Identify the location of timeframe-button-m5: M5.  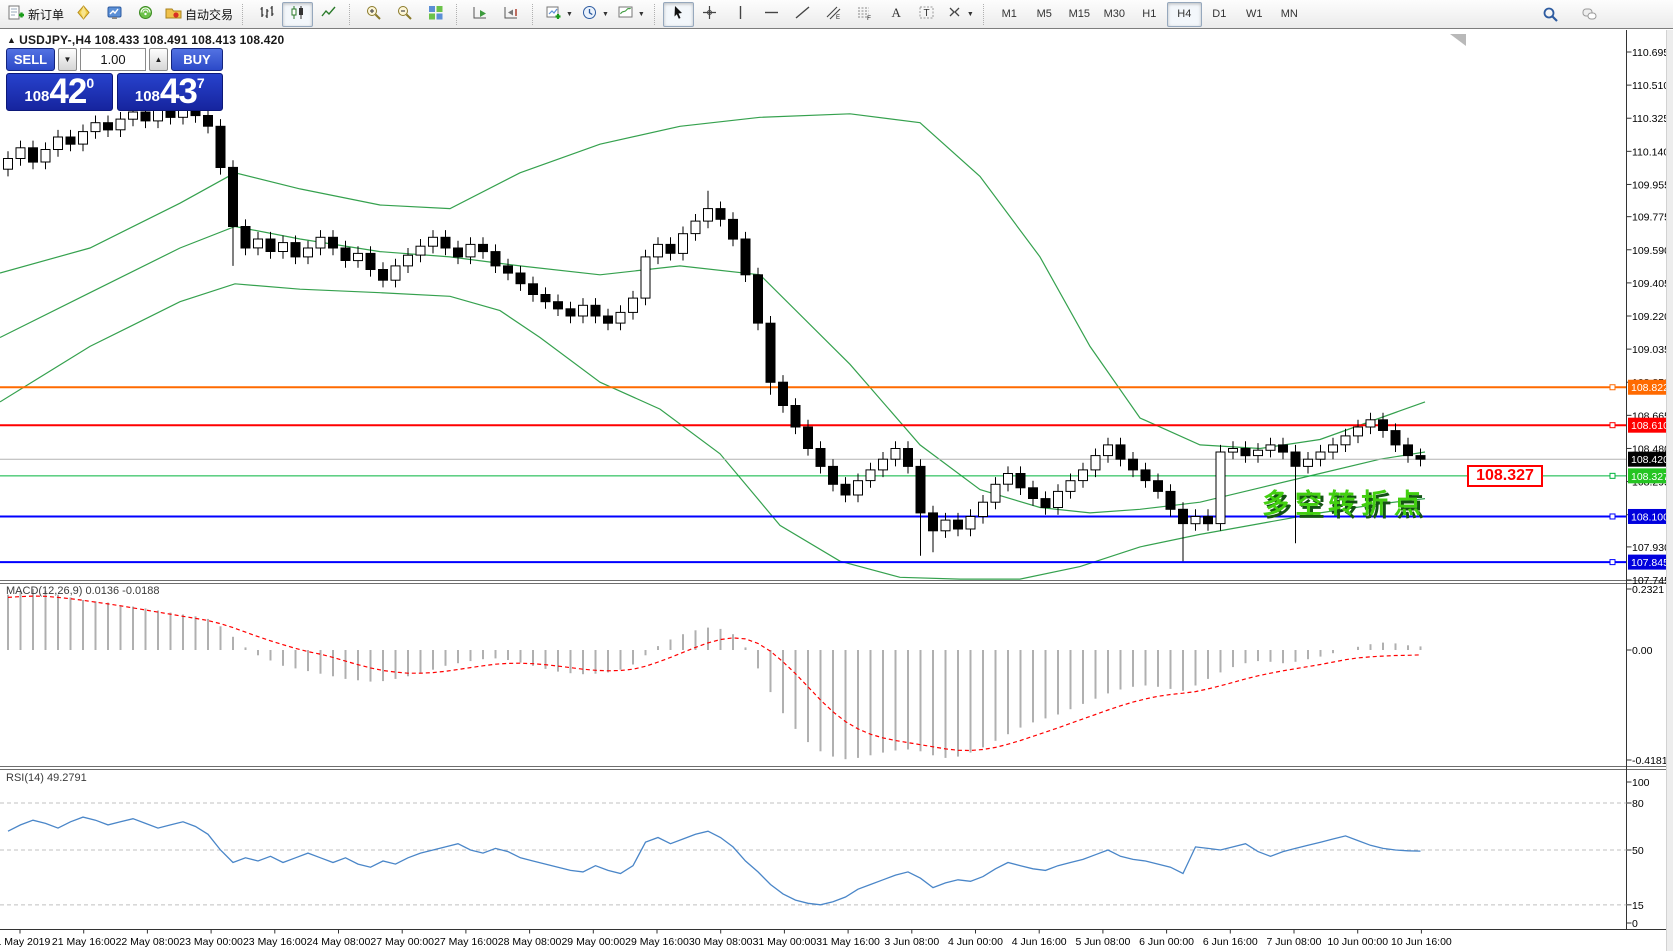
(1044, 14).